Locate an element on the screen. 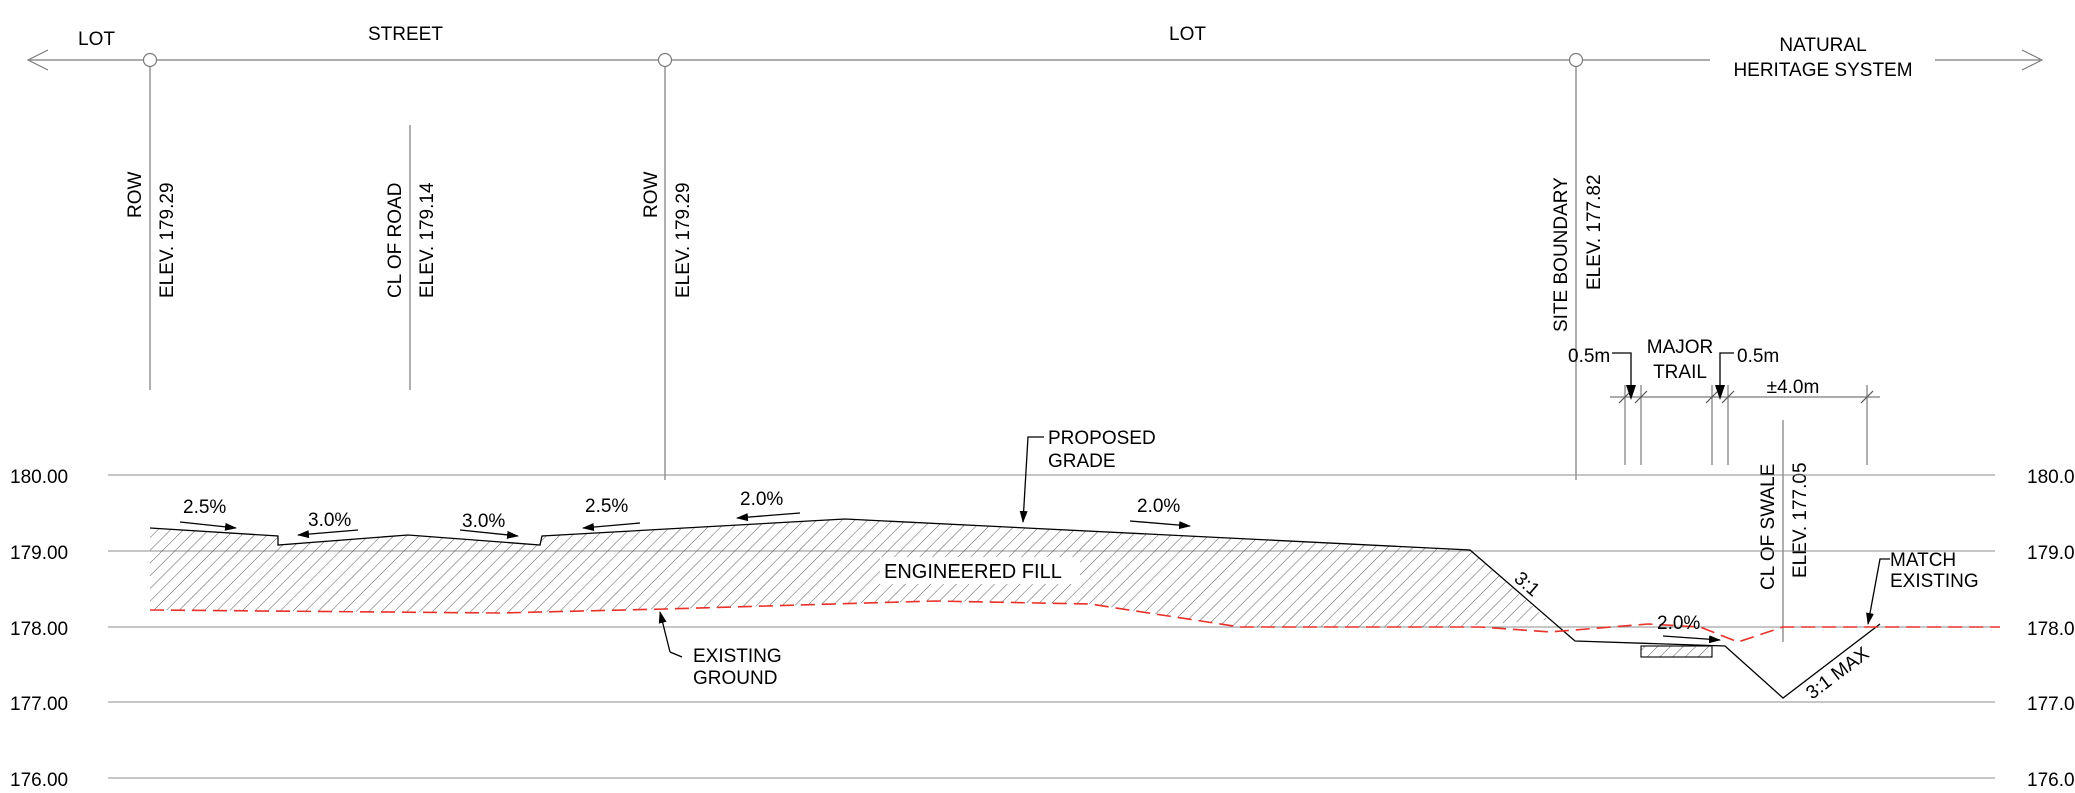 The height and width of the screenshot is (793, 2075). slope-arrows is located at coordinates (950, 578).